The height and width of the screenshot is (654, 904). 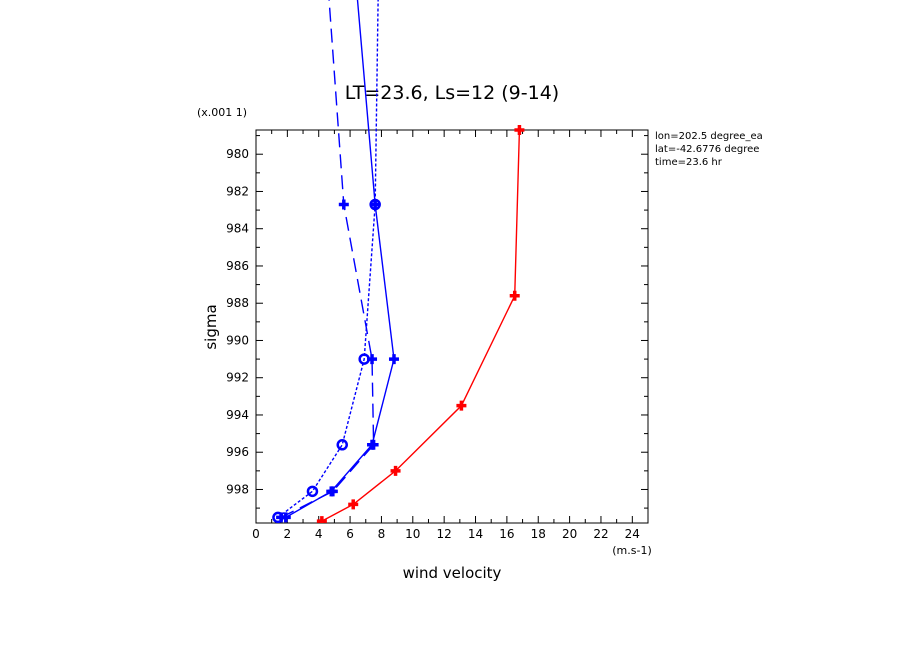 What do you see at coordinates (350, 534) in the screenshot?
I see `x-tick-label: 6` at bounding box center [350, 534].